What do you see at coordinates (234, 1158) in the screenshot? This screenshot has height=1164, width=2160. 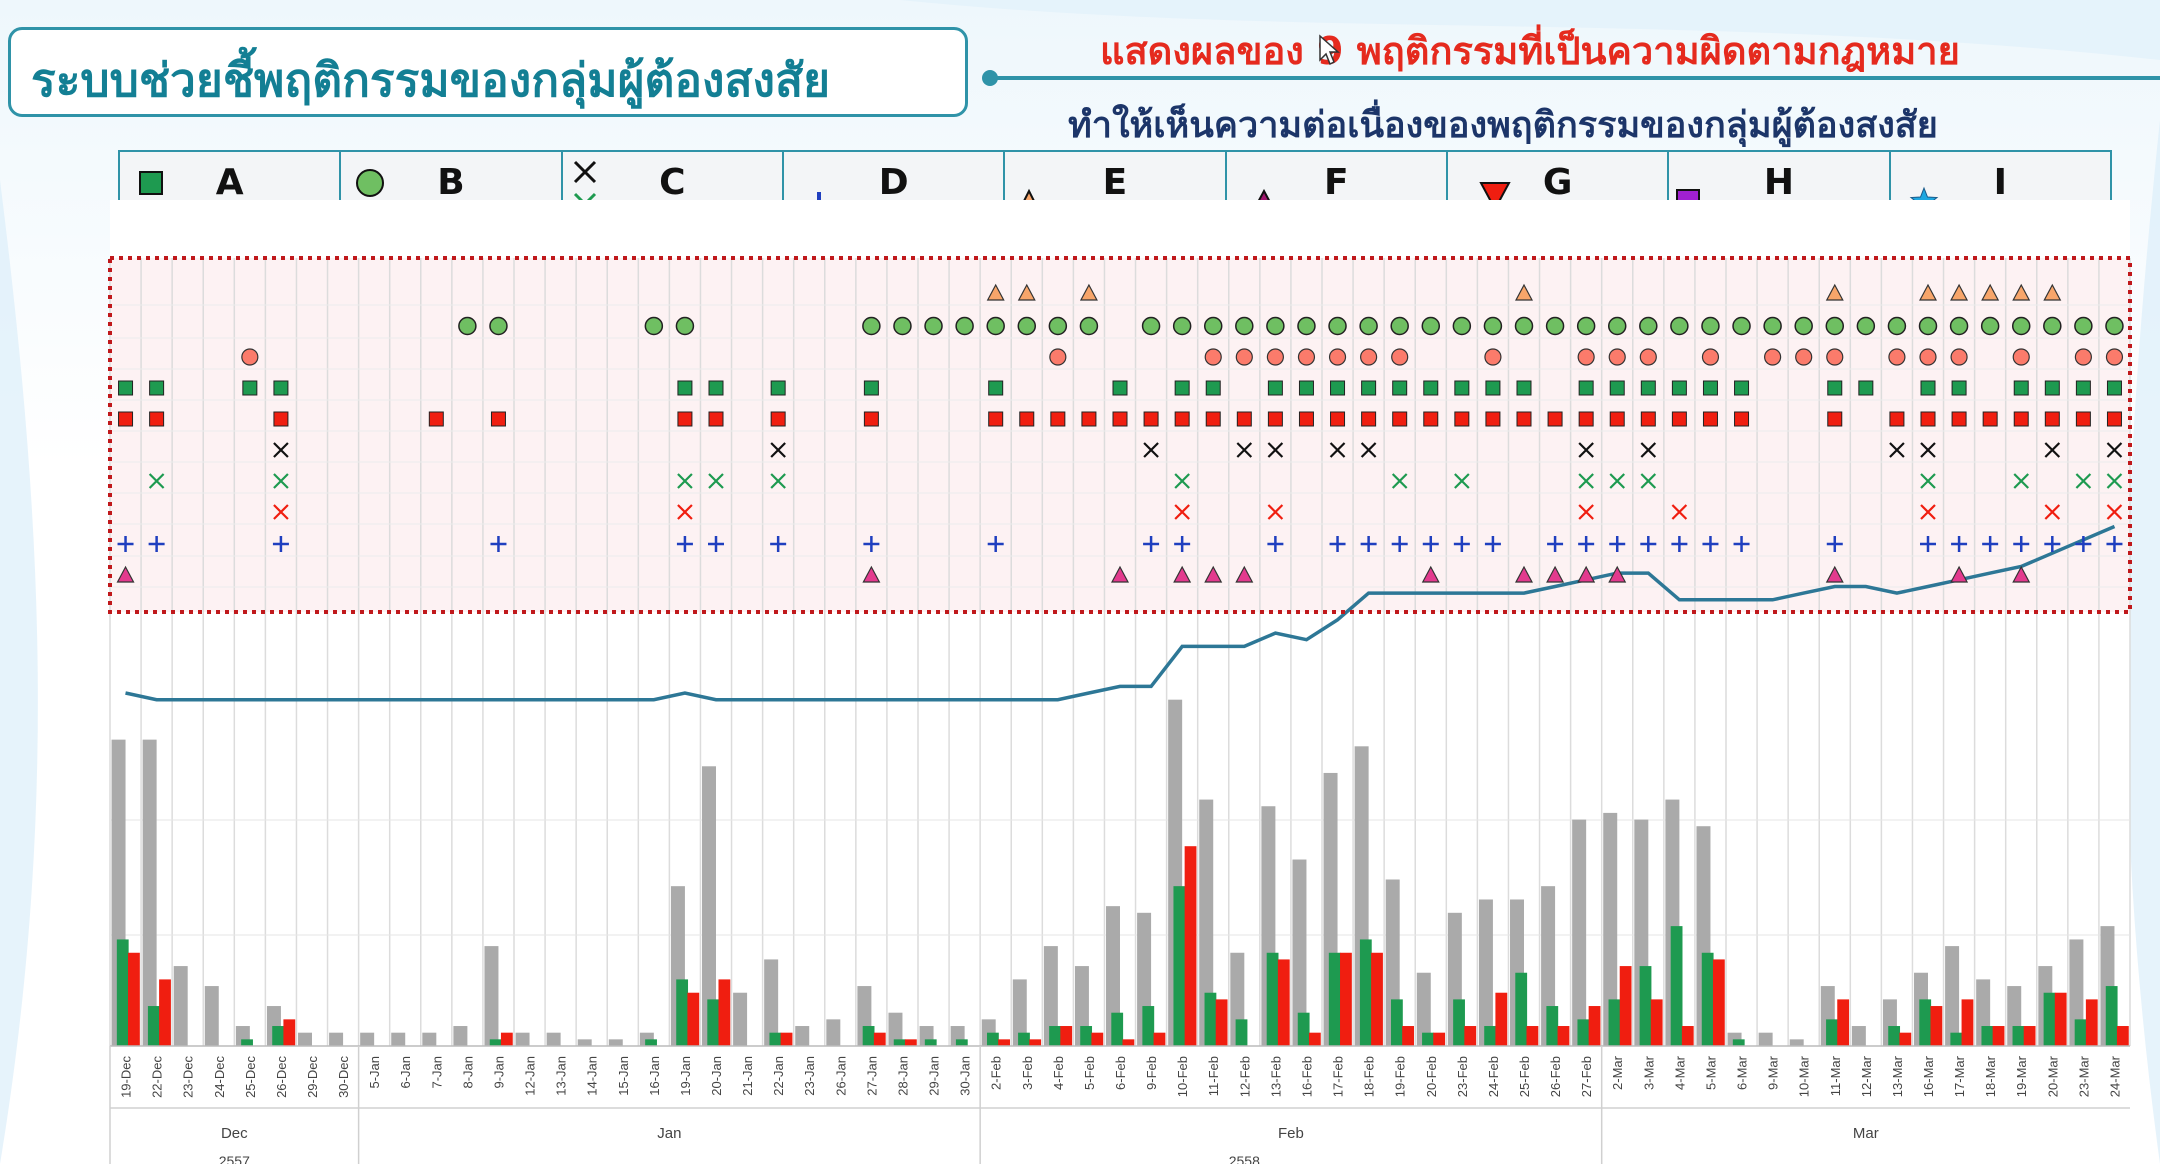 I see `year-label: 2557` at bounding box center [234, 1158].